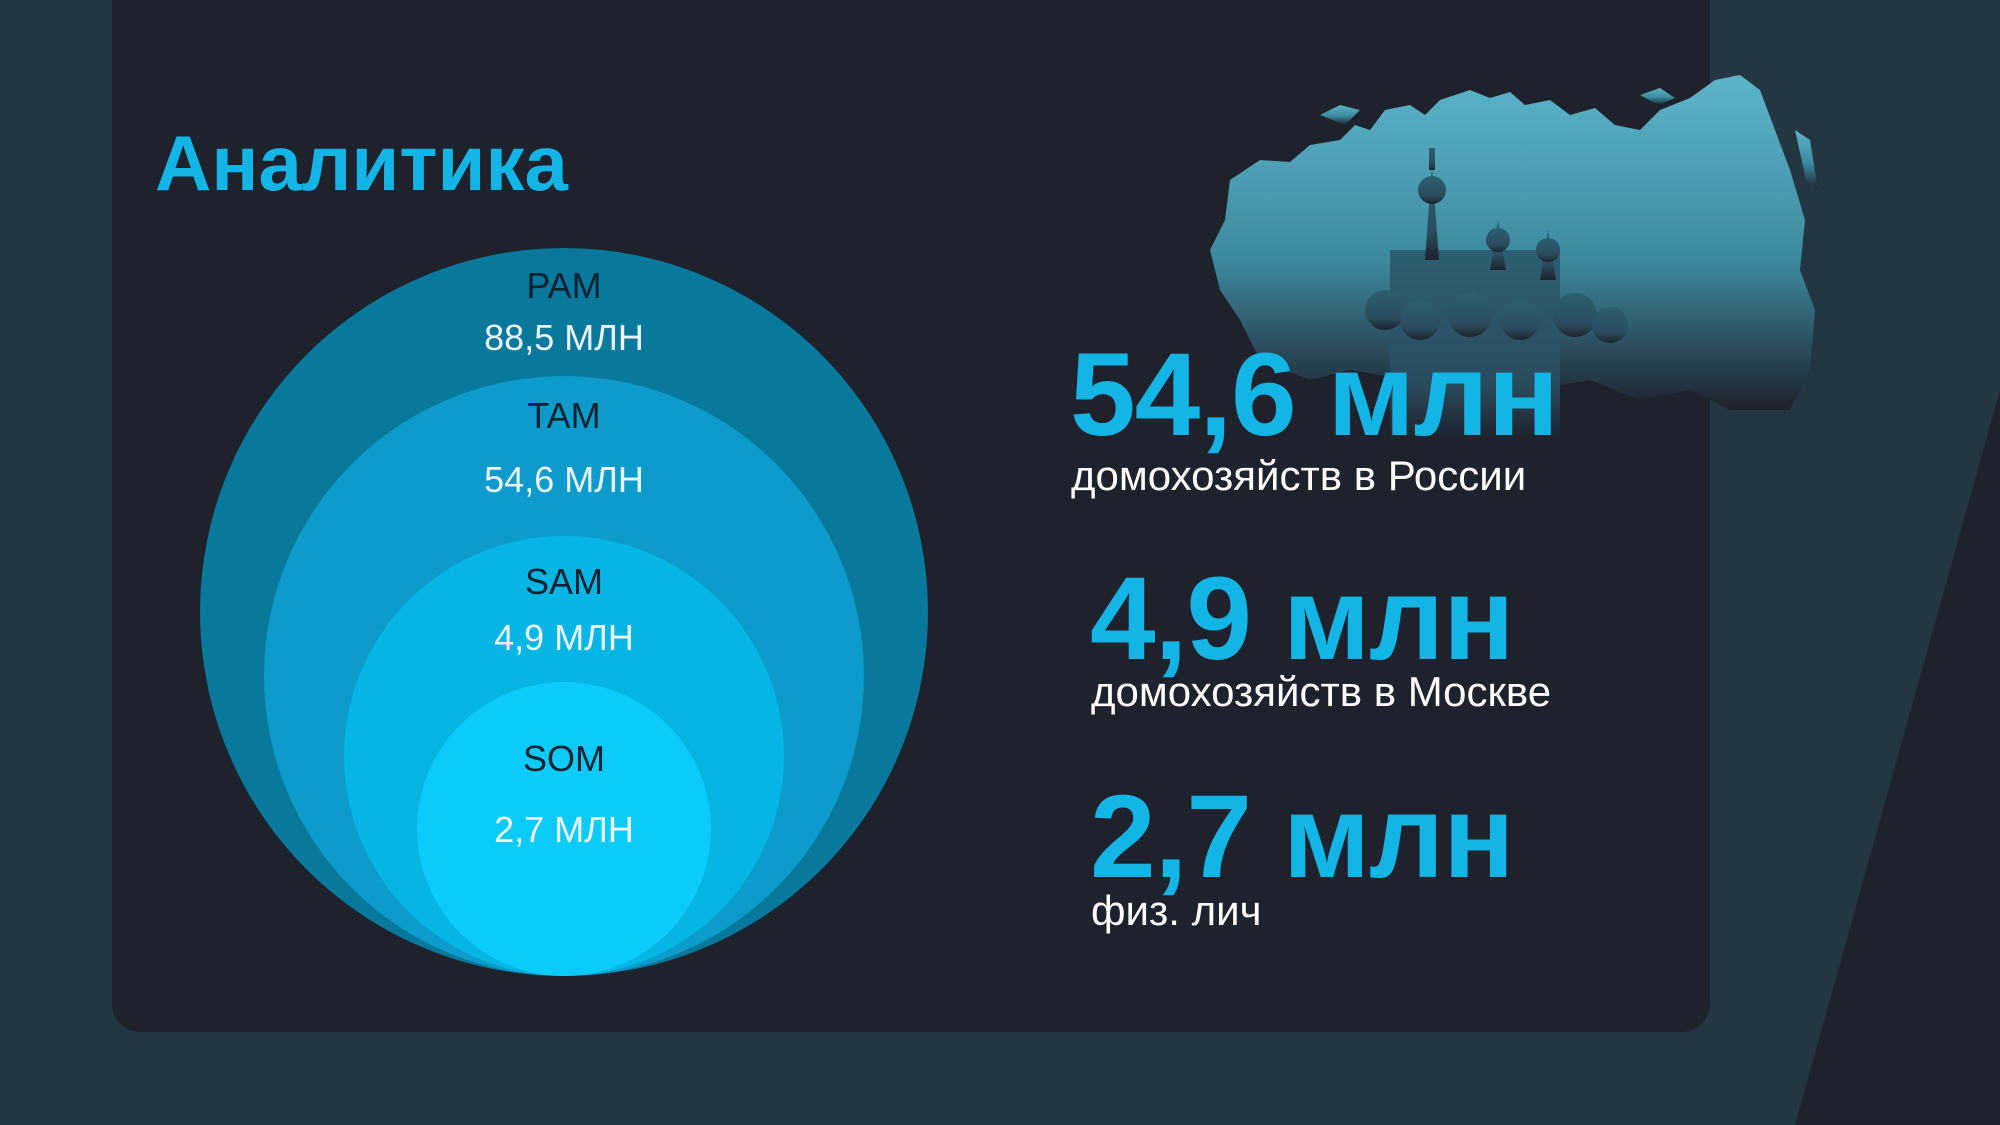 This screenshot has width=2000, height=1125. What do you see at coordinates (564, 285) in the screenshot?
I see `pam-label: PAM` at bounding box center [564, 285].